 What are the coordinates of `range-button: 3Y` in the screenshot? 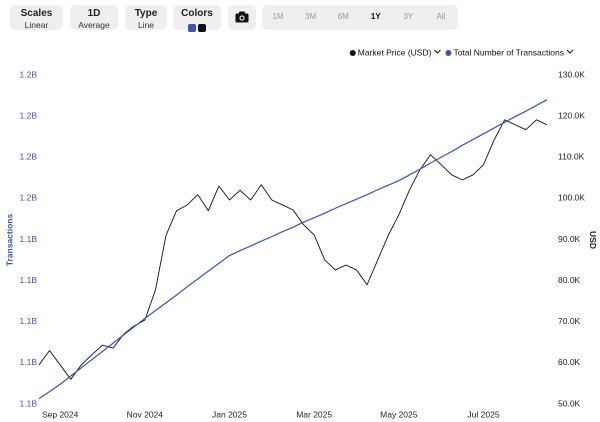 It's located at (408, 16).